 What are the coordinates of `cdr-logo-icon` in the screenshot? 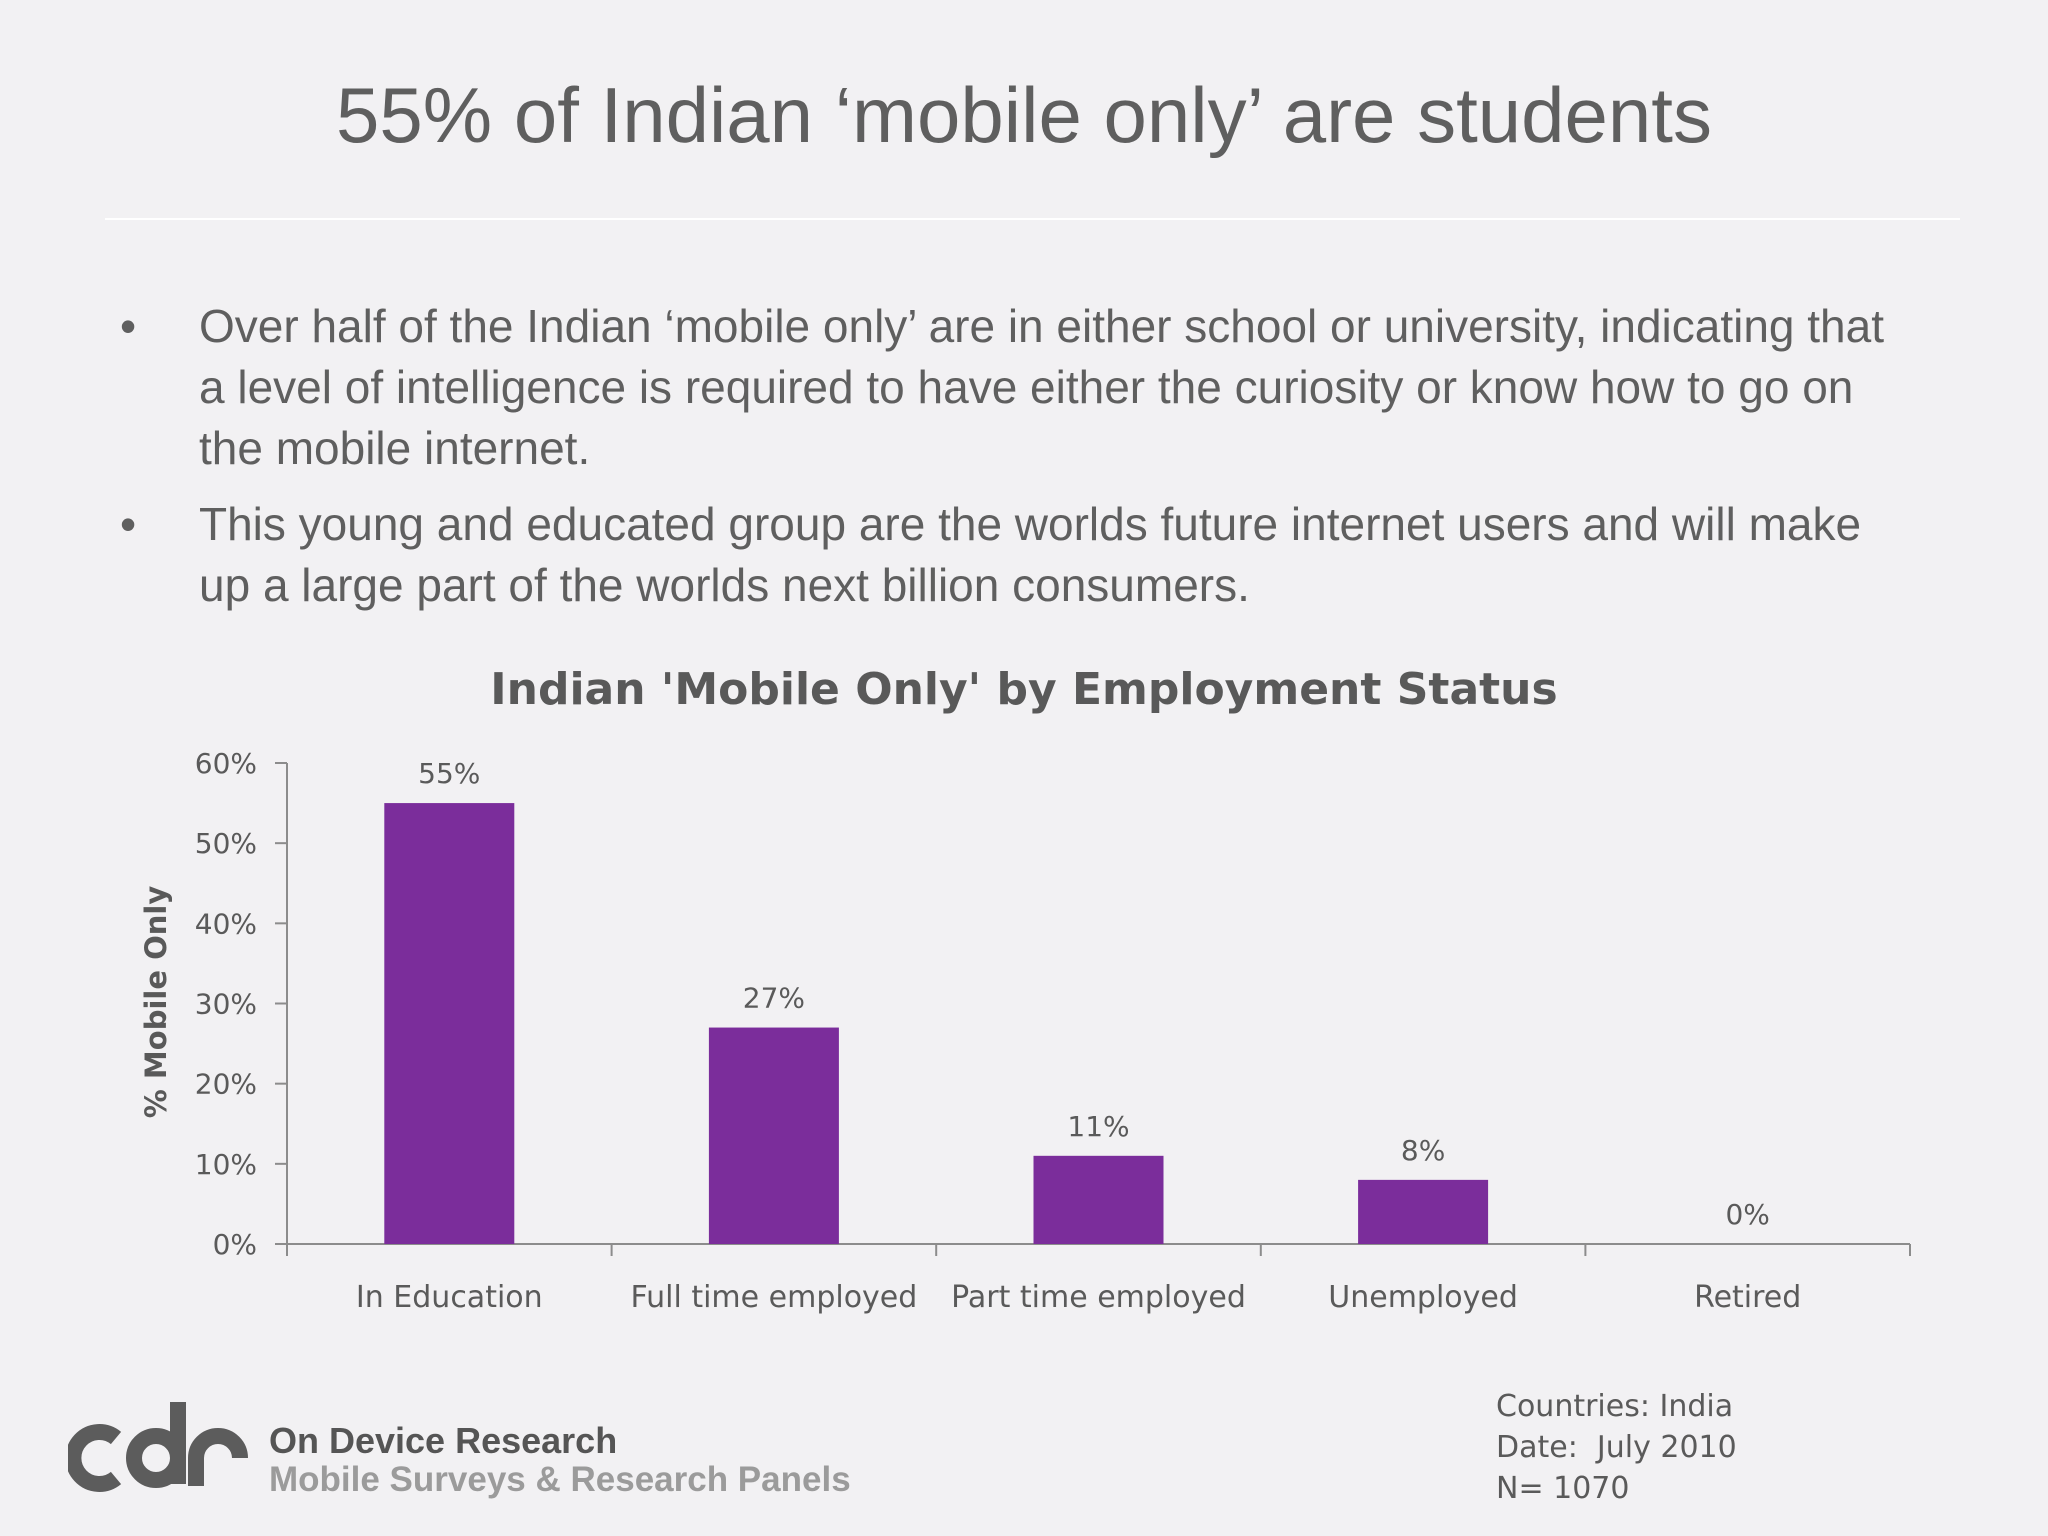 It's located at (158, 1447).